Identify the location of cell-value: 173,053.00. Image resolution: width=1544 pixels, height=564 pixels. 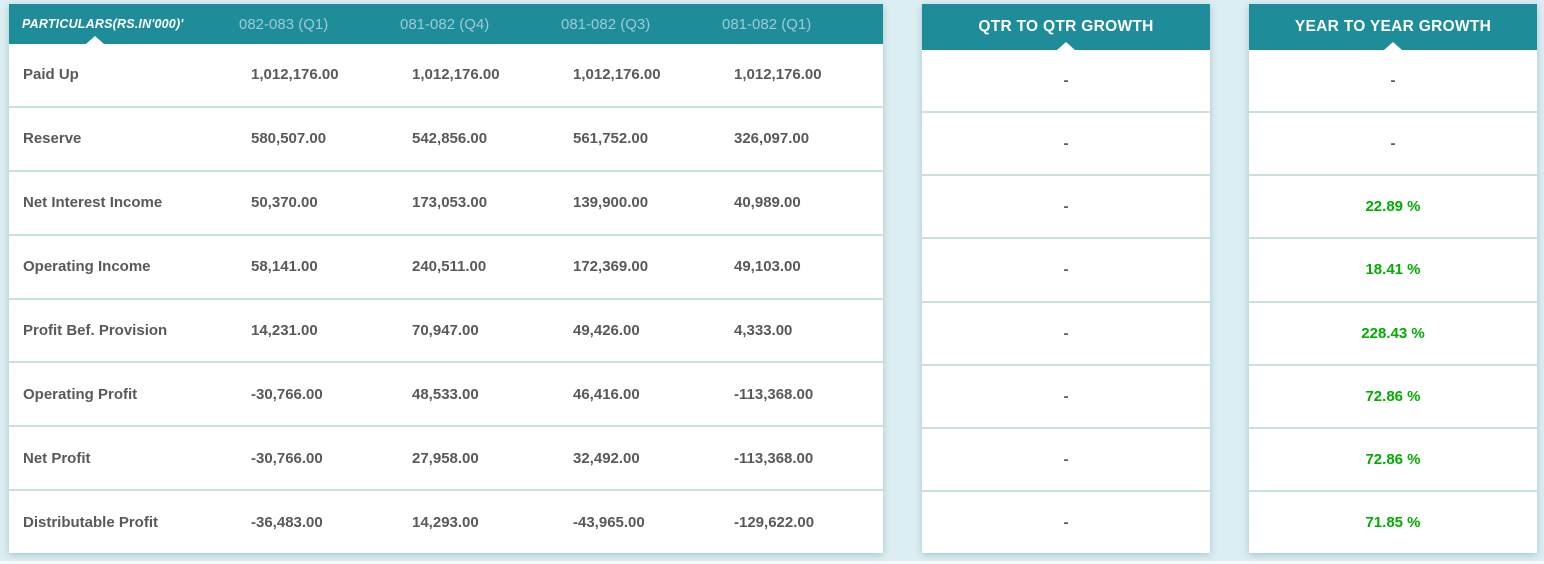
(450, 203).